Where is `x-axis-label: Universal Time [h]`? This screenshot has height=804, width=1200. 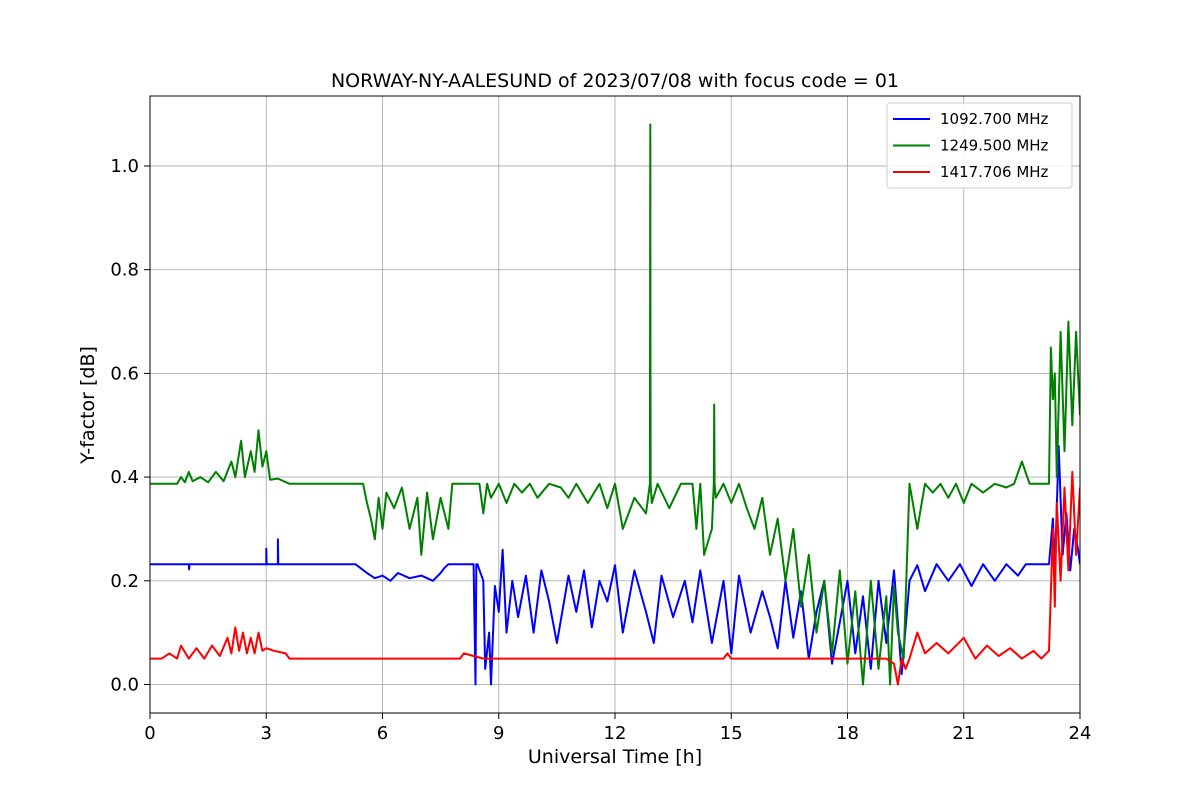 x-axis-label: Universal Time [h] is located at coordinates (615, 757).